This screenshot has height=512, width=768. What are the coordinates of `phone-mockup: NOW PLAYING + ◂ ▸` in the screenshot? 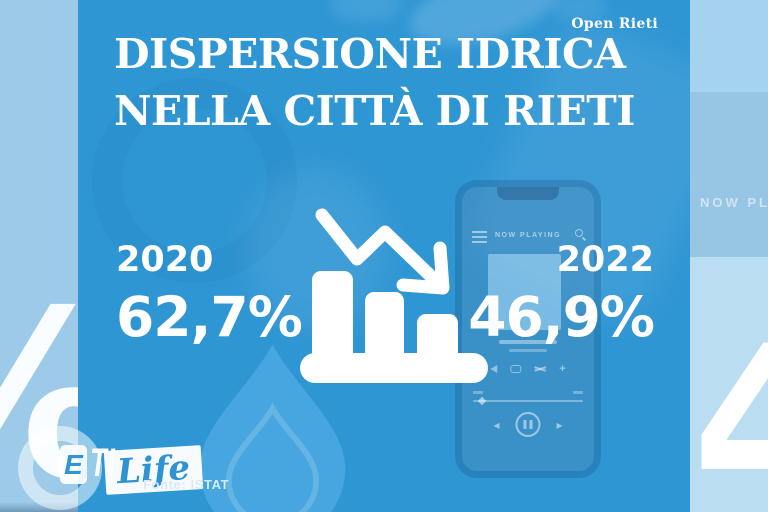 It's located at (528, 329).